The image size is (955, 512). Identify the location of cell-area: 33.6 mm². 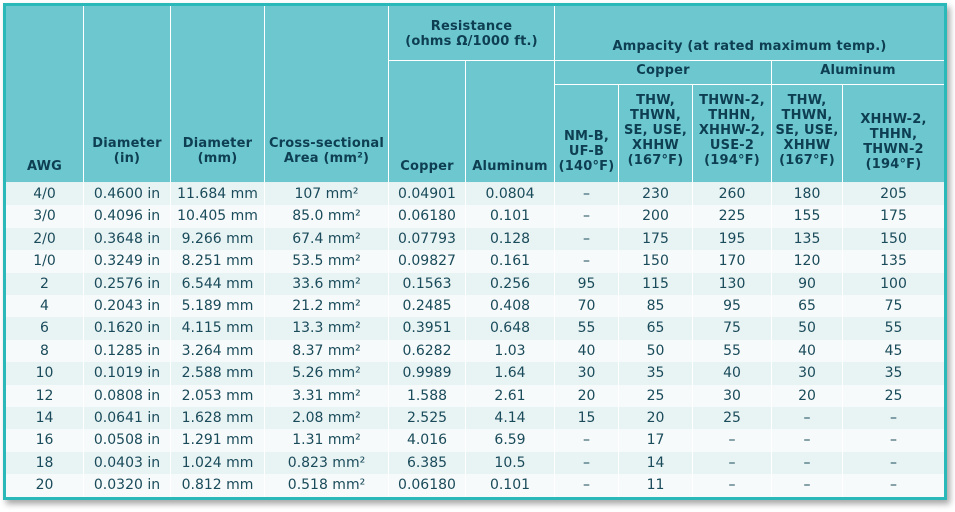
(326, 283).